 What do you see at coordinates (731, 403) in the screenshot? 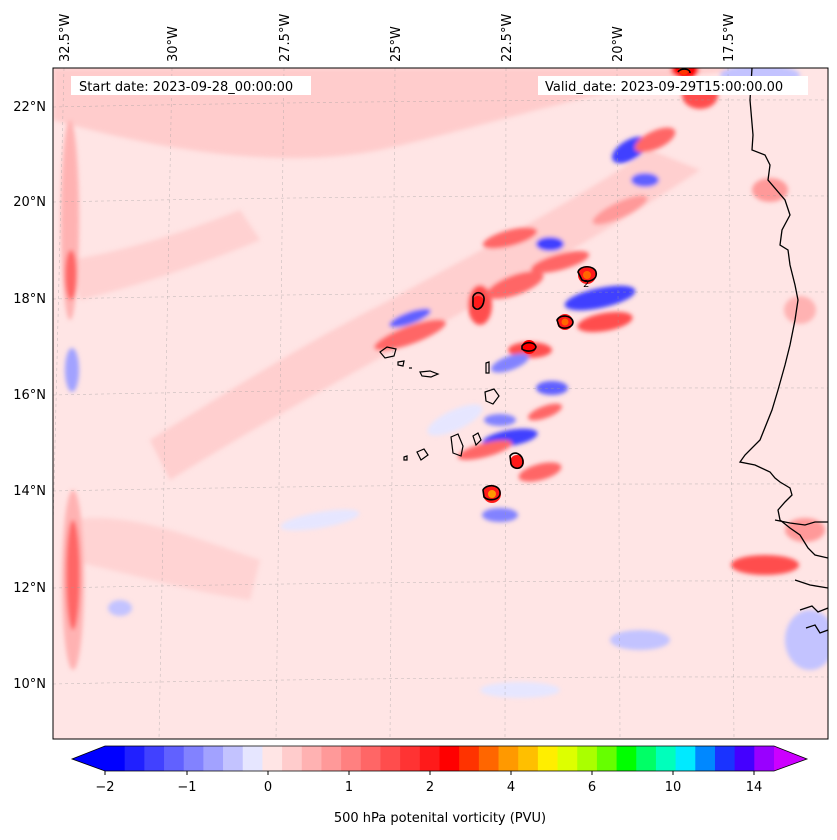
I see `meridian-17-5w` at bounding box center [731, 403].